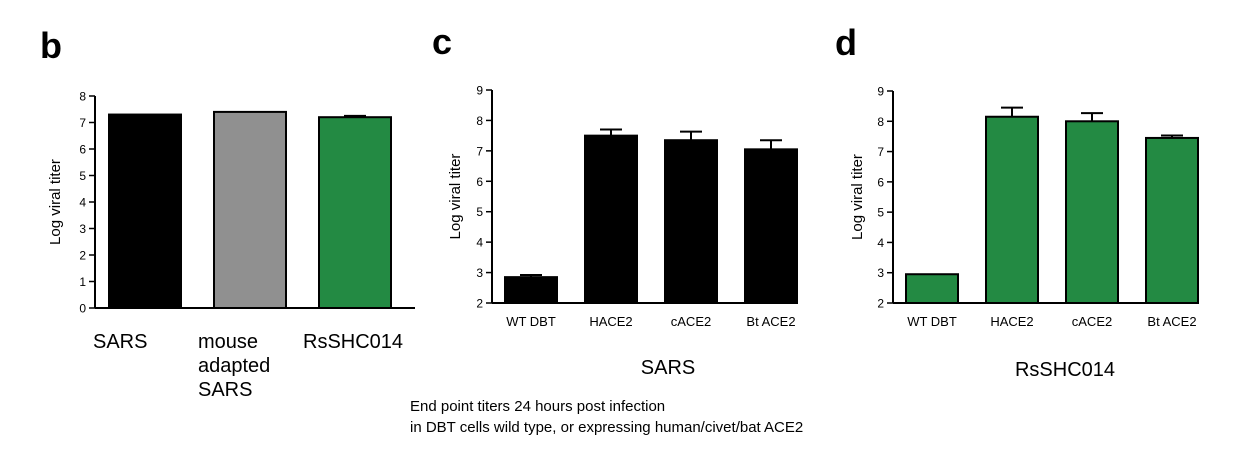  I want to click on panel-b-y-axis-title: Log viral titer, so click(55, 202).